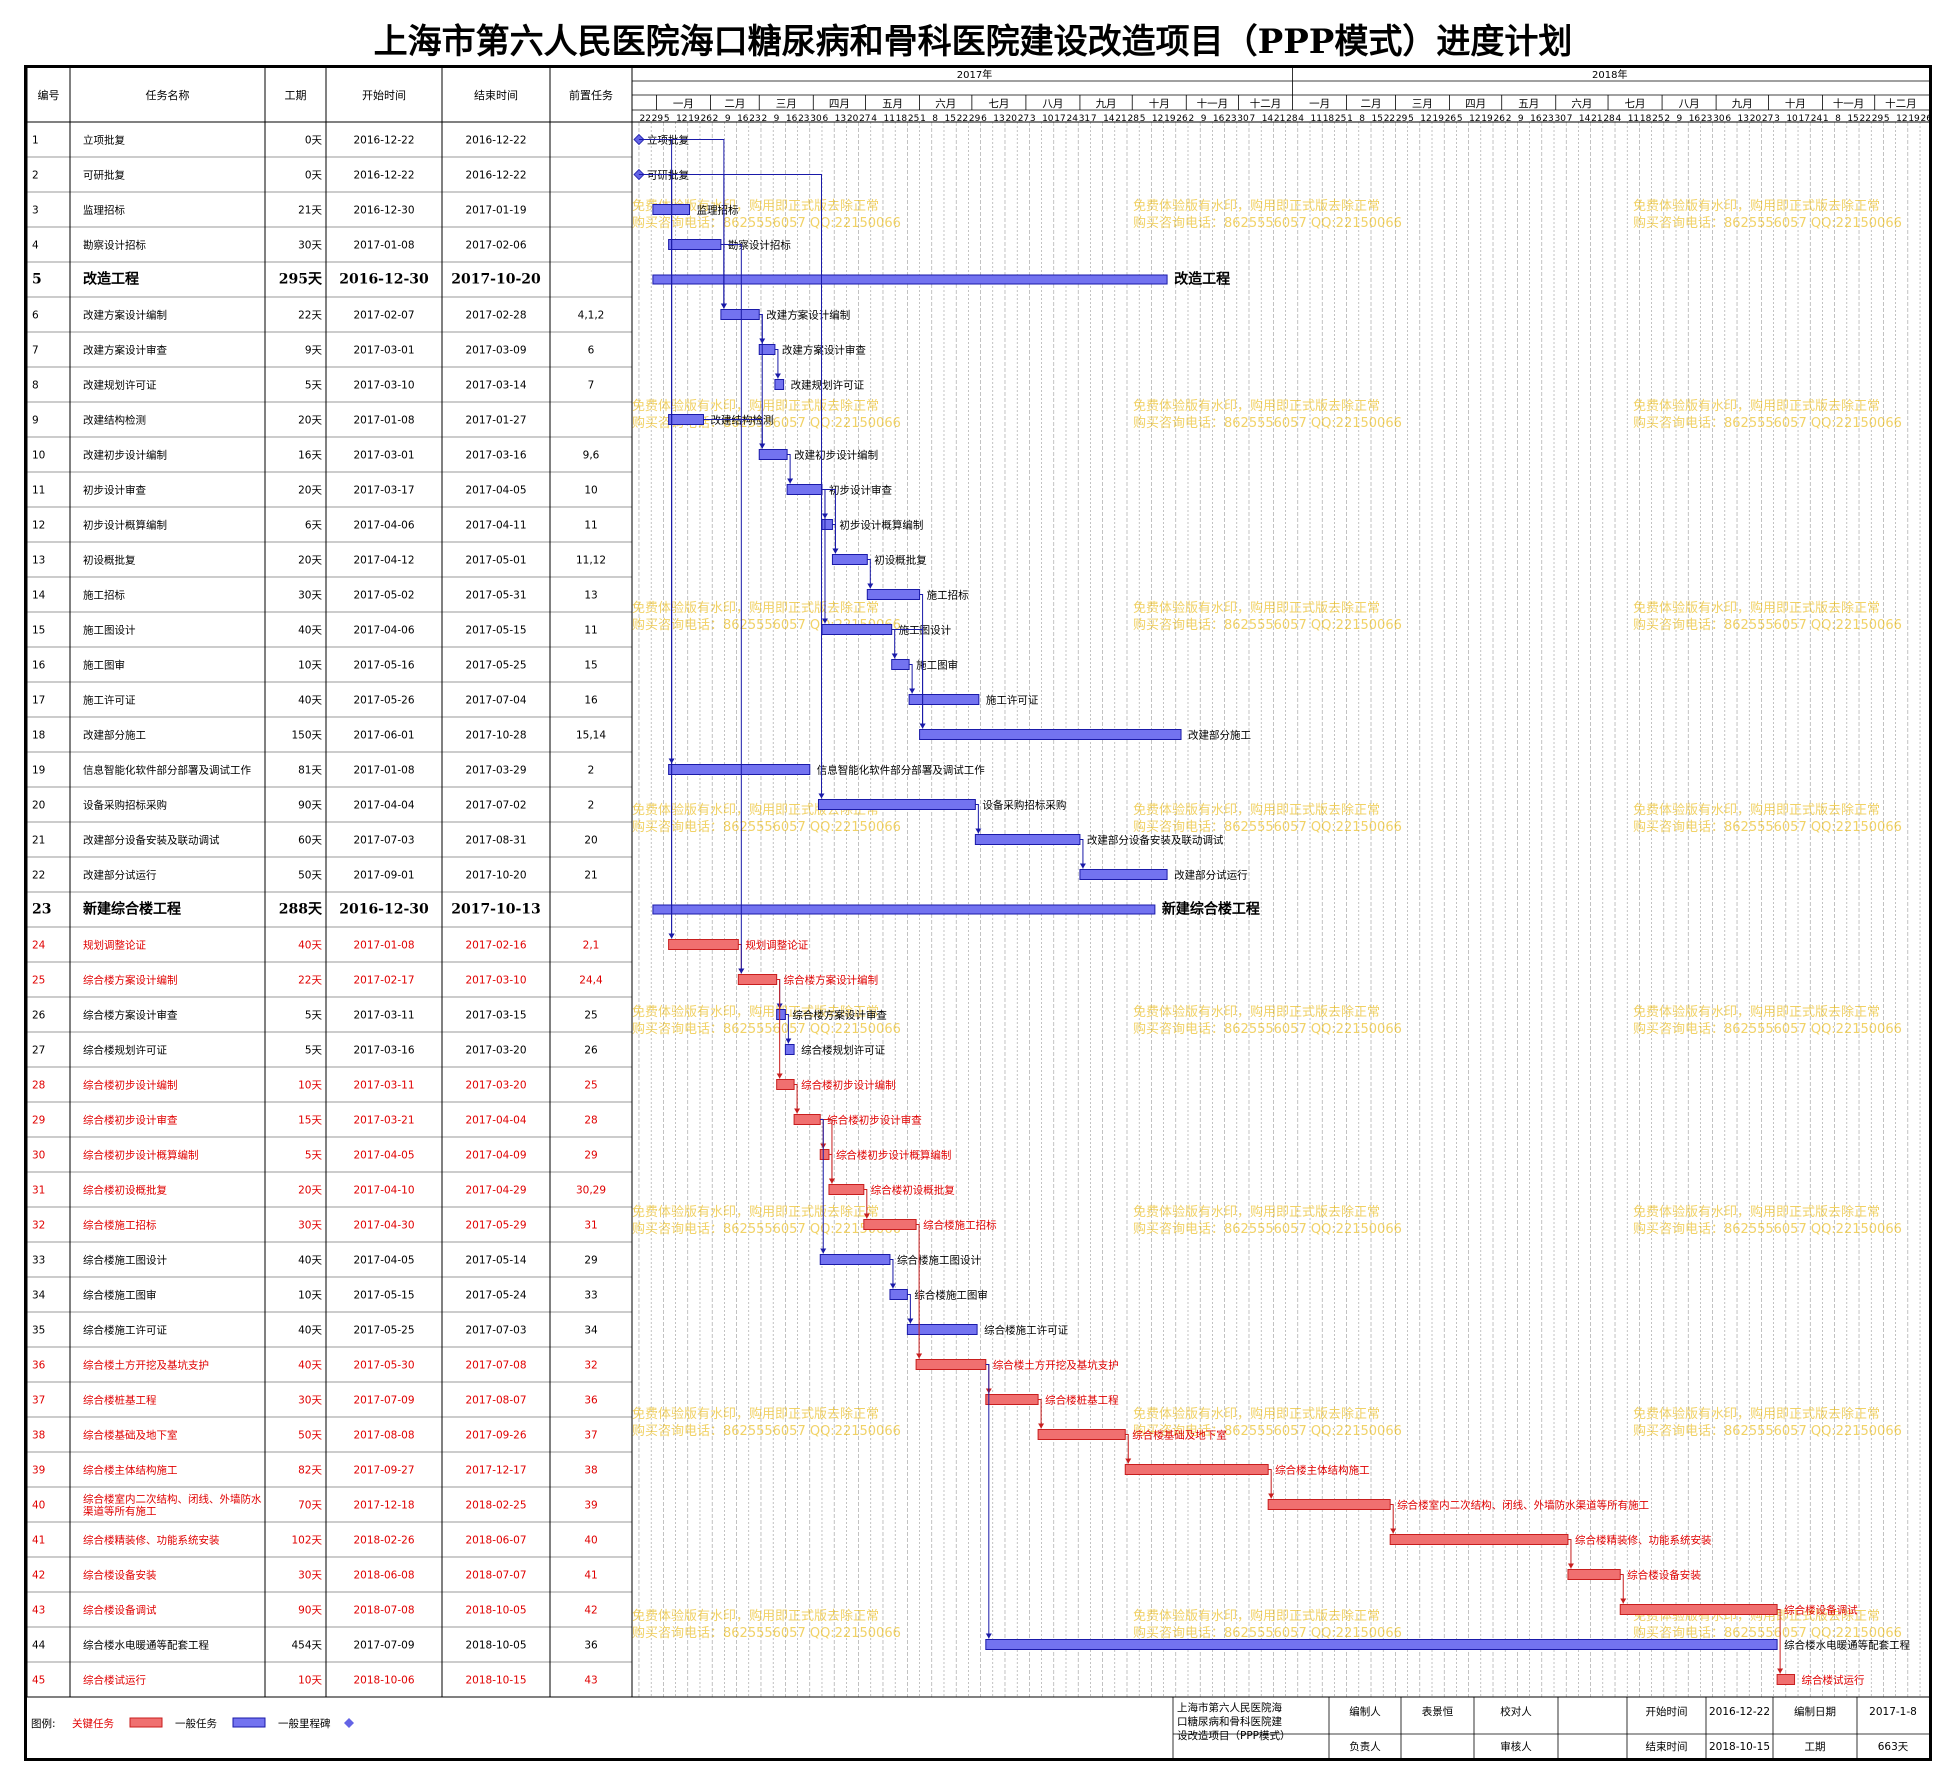 This screenshot has width=1946, height=1776. Describe the element at coordinates (1849, 103) in the screenshot. I see `month-label: 十一月` at that location.